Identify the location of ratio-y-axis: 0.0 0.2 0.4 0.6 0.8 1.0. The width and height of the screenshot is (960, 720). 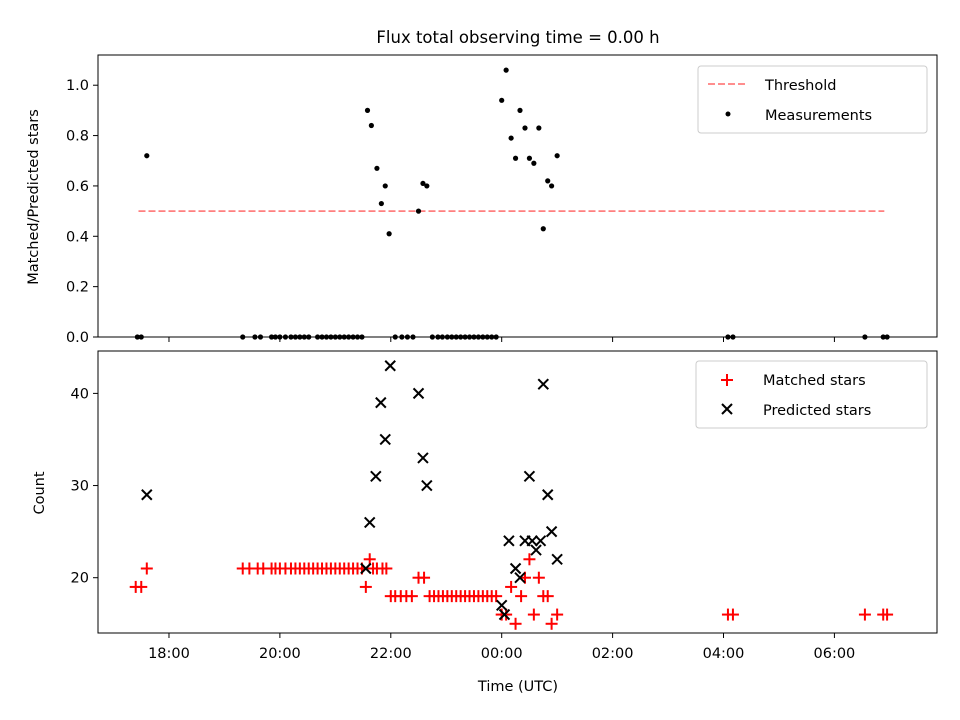
(82, 212).